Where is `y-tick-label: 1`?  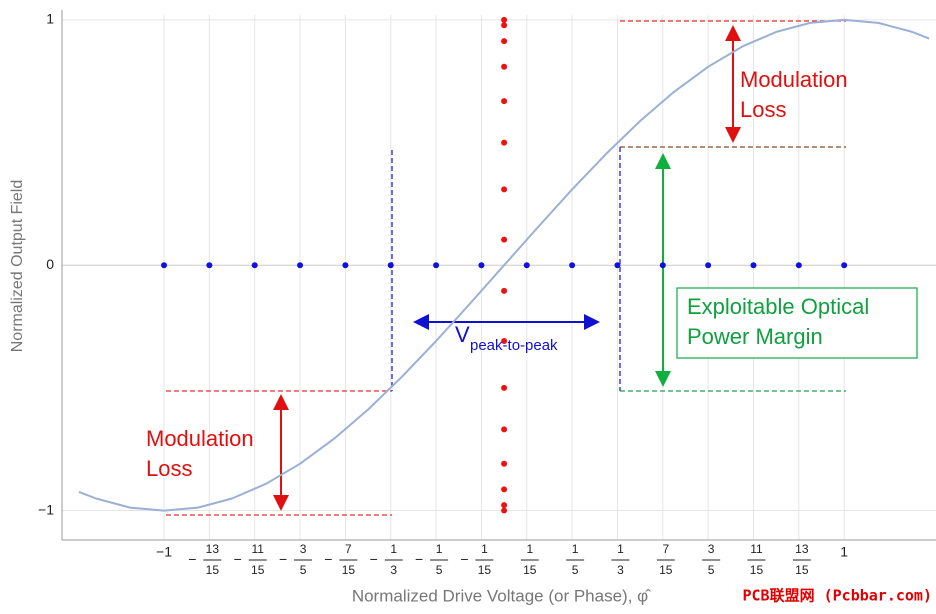 y-tick-label: 1 is located at coordinates (50, 19).